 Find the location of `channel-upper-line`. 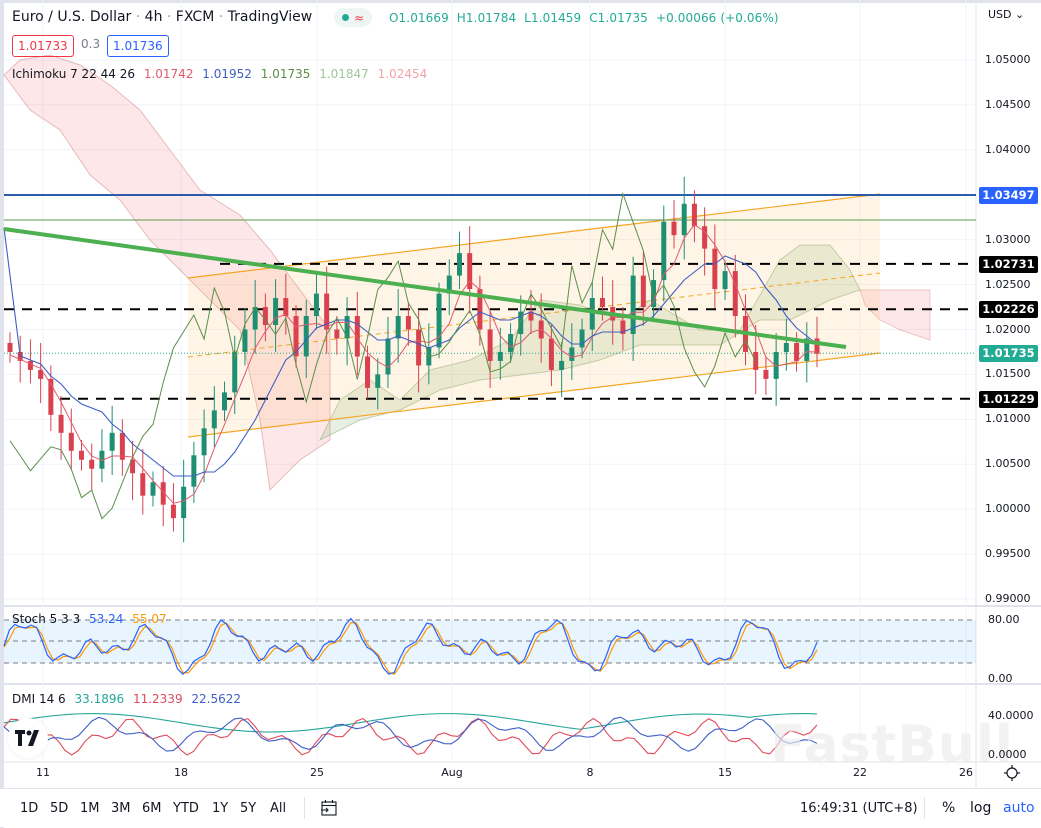

channel-upper-line is located at coordinates (534, 236).